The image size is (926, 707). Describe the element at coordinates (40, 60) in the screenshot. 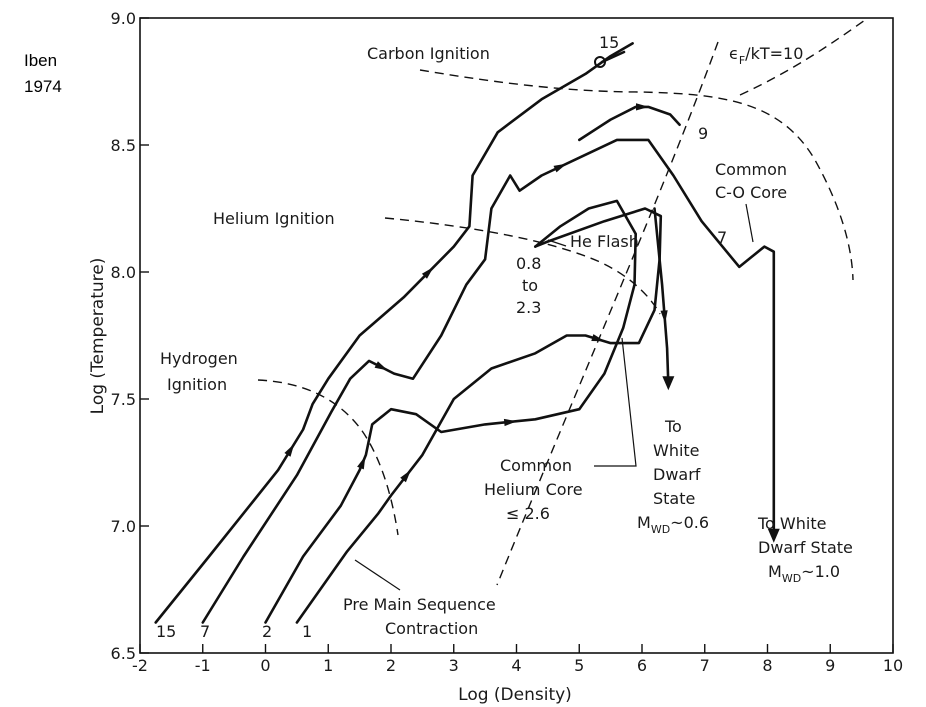

I see `credit-author: Iben` at that location.